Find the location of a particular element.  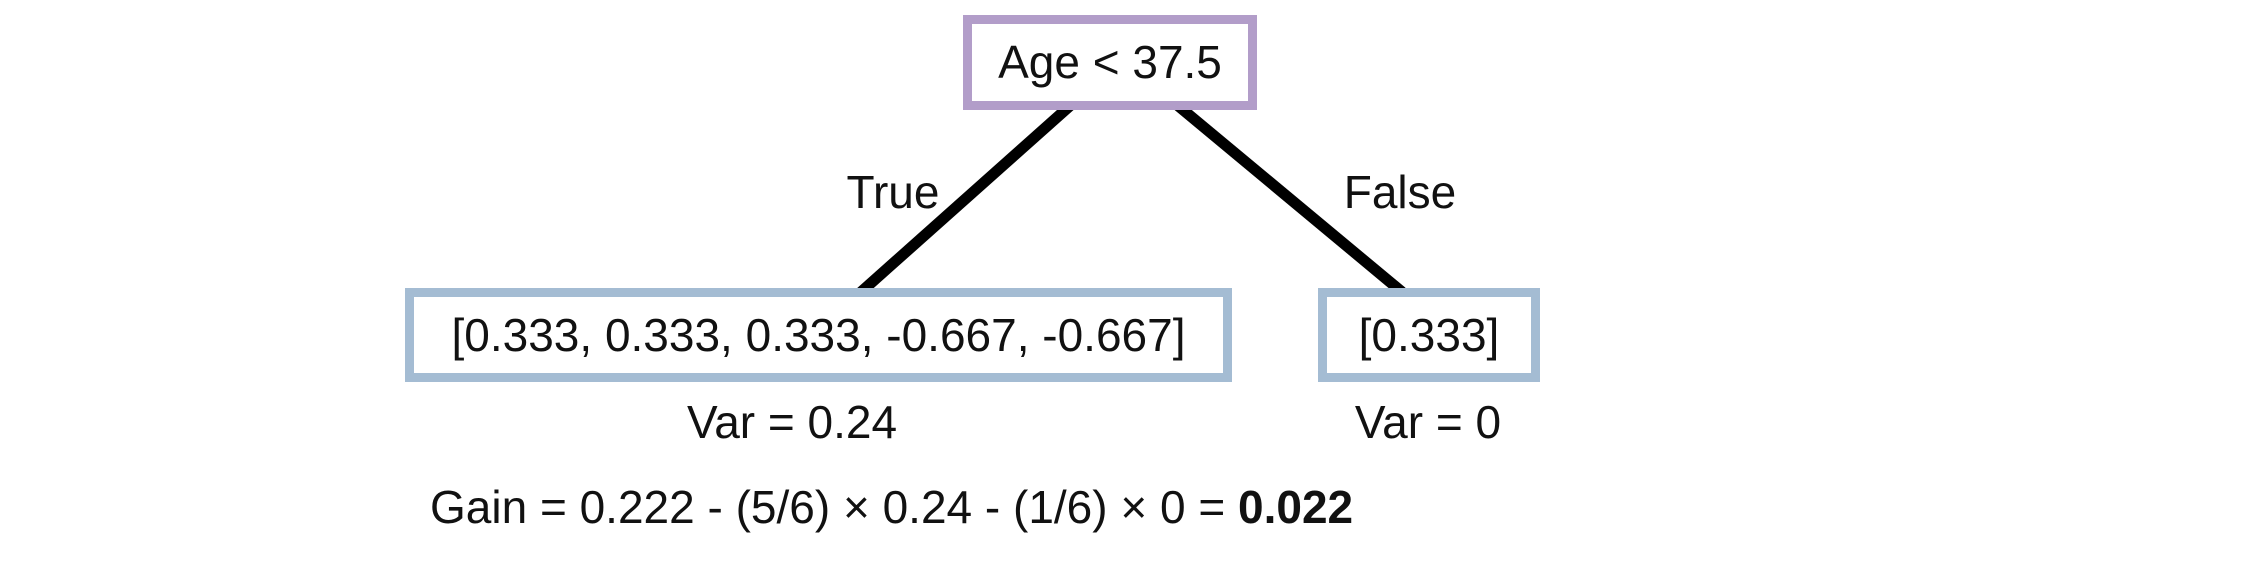

leaf-node-right-box: [0.333] is located at coordinates (1429, 335).